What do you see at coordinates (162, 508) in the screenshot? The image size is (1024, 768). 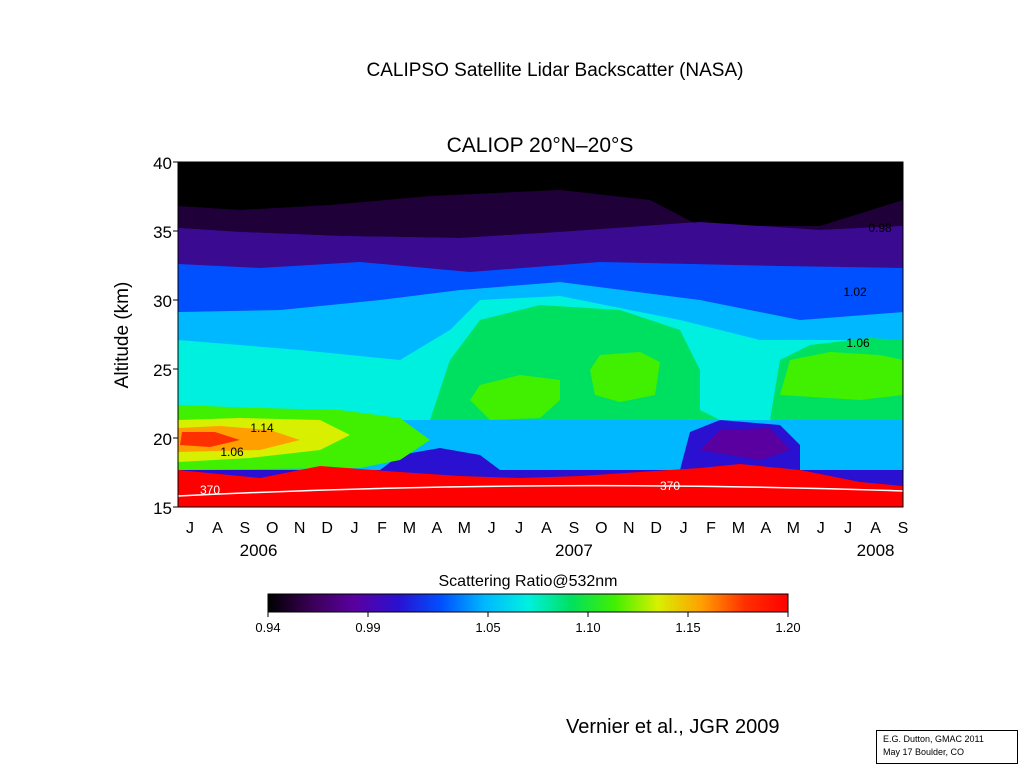 I see `y-tick-label: 15` at bounding box center [162, 508].